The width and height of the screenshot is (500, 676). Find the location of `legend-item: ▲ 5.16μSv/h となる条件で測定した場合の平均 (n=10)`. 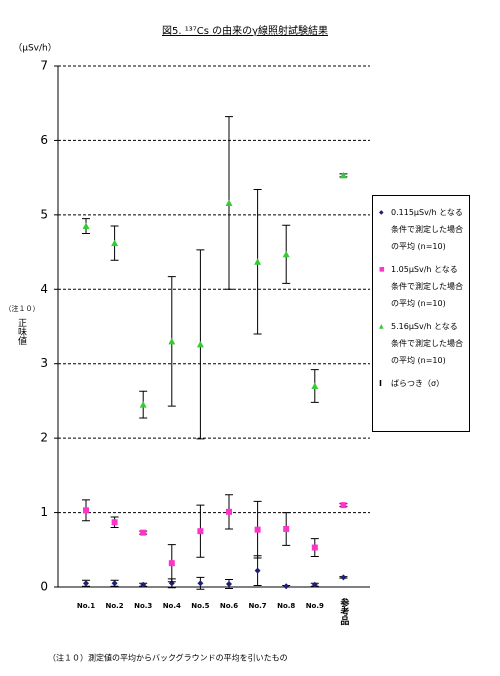

legend-item: ▲ 5.16μSv/h となる条件で測定した場合の平均 (n=10) is located at coordinates (422, 343).